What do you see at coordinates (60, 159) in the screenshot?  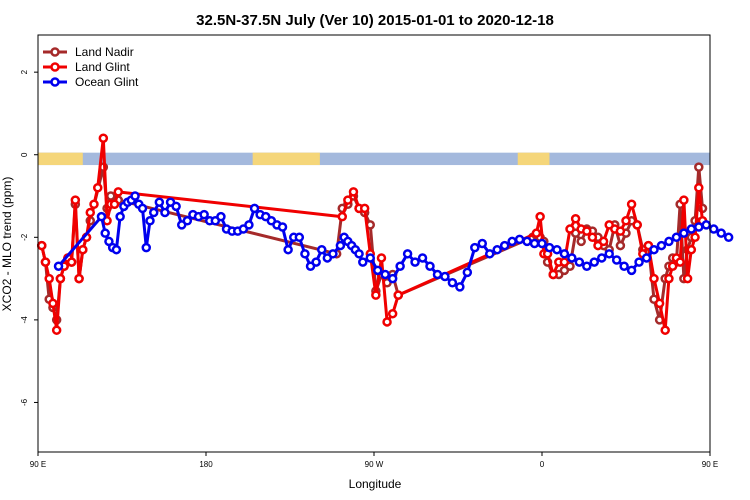 I see `land-band-segment` at bounding box center [60, 159].